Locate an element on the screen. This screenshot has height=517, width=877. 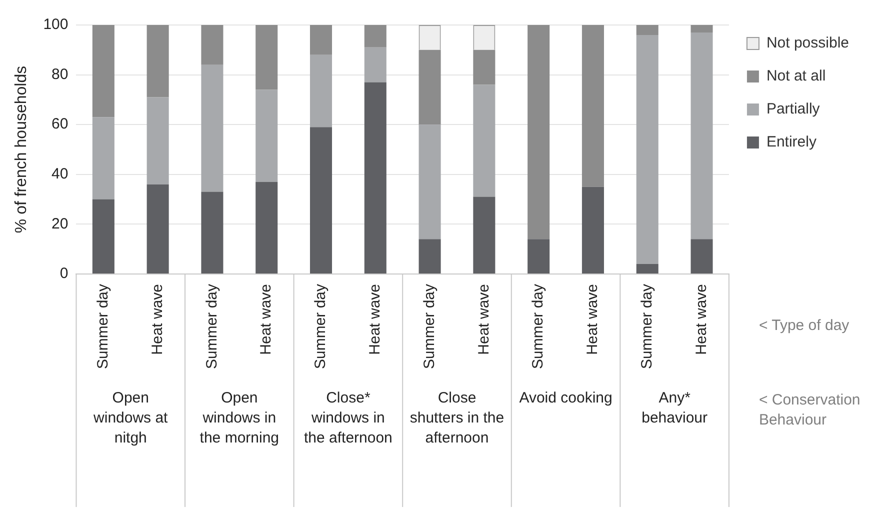
y-tick-label: 100 is located at coordinates (55, 25).